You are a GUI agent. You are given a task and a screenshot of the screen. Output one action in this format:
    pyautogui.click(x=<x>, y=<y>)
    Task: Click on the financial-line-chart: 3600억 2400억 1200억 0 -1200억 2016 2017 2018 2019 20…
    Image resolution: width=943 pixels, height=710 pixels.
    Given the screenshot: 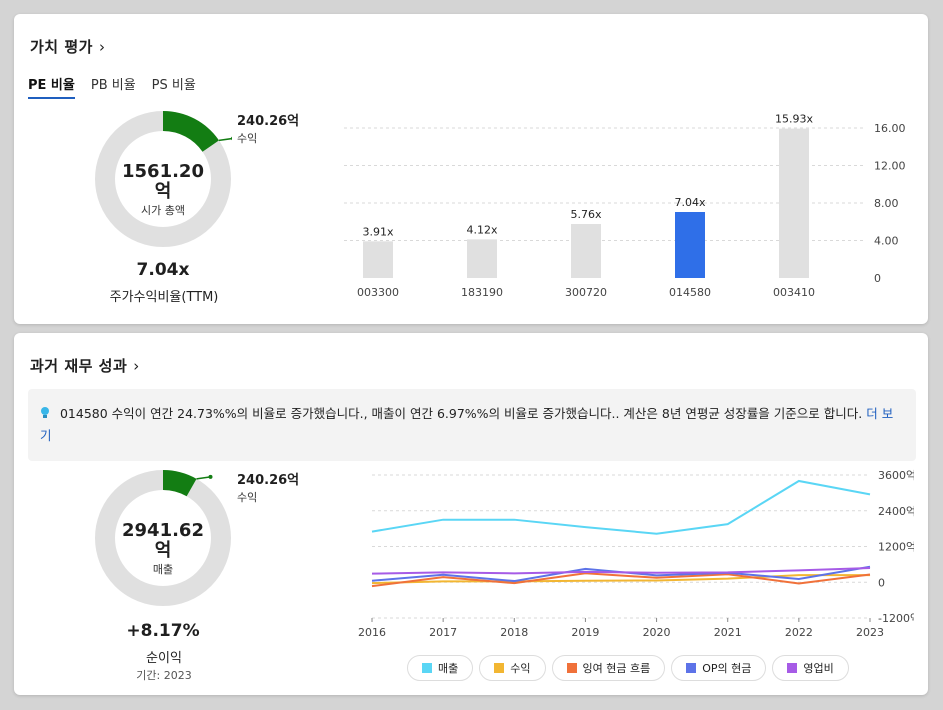 What is the action you would take?
    pyautogui.click(x=636, y=554)
    